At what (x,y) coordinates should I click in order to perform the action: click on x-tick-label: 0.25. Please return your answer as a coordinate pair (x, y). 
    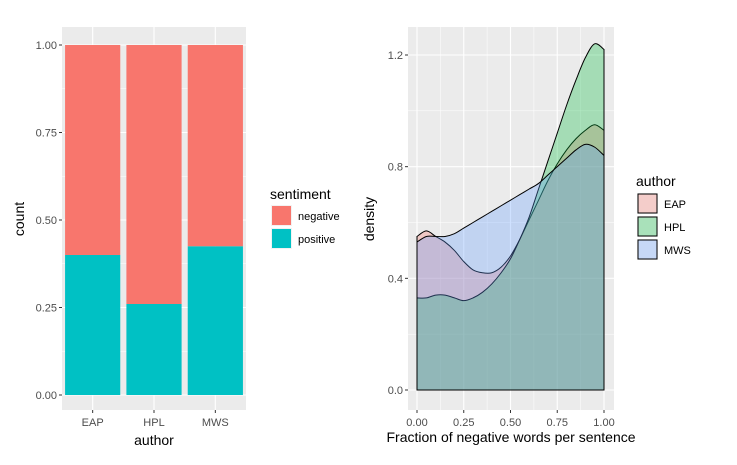
    Looking at the image, I should click on (463, 423).